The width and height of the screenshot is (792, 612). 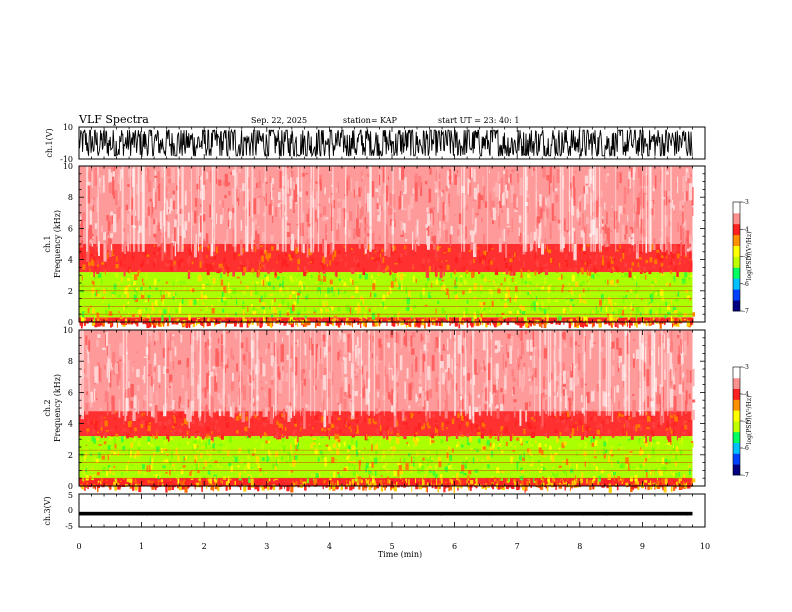 I want to click on ch1-colorbar-cell, so click(x=736, y=261).